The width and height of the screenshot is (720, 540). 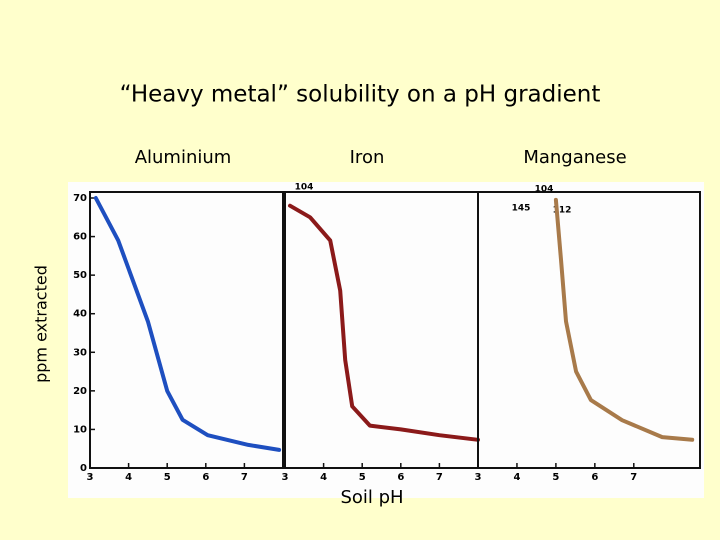 What do you see at coordinates (521, 209) in the screenshot?
I see `annotation: 145` at bounding box center [521, 209].